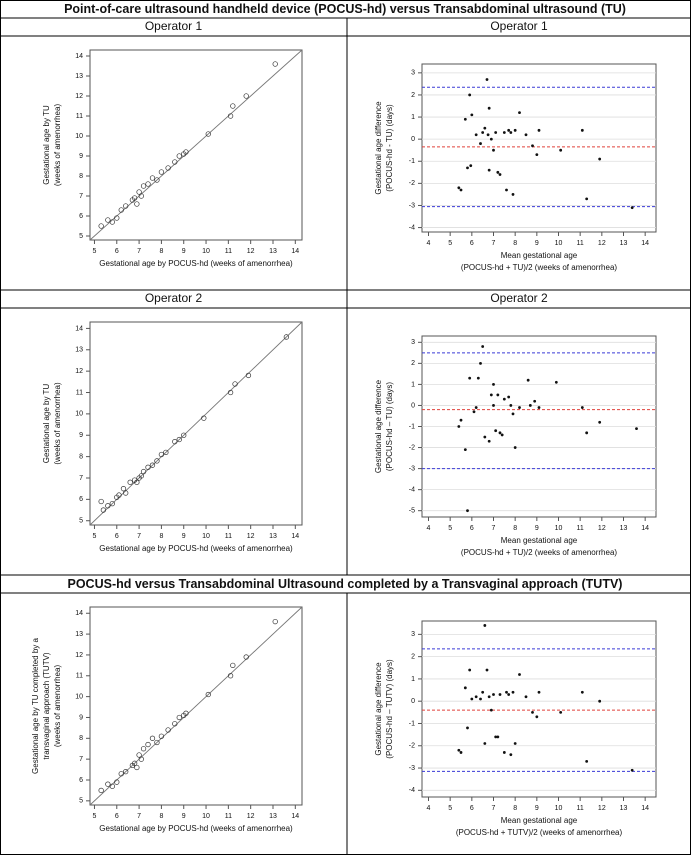 The height and width of the screenshot is (860, 691). I want to click on x-tick-label: 12, so click(251, 536).